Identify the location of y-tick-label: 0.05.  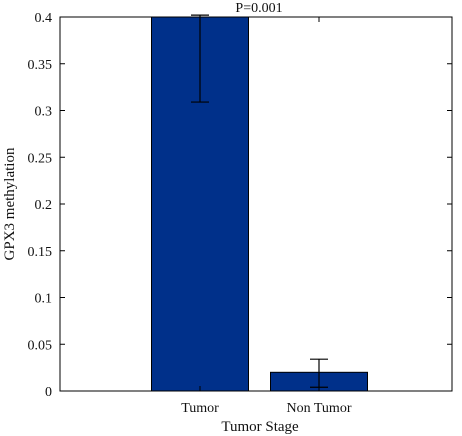
(40, 345).